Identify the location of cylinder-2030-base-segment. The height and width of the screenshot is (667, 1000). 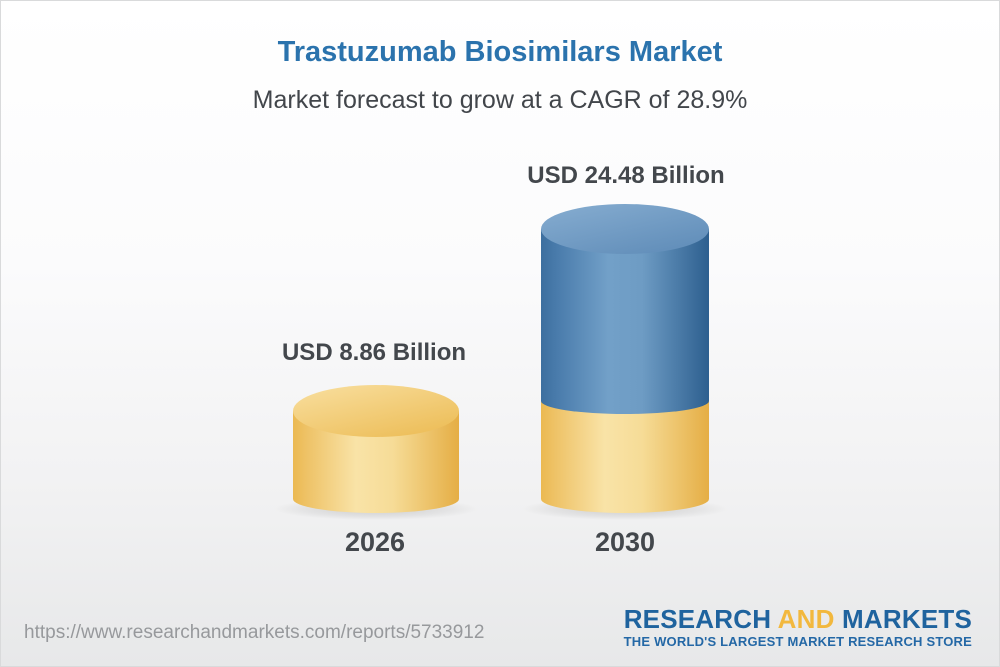
(625, 457).